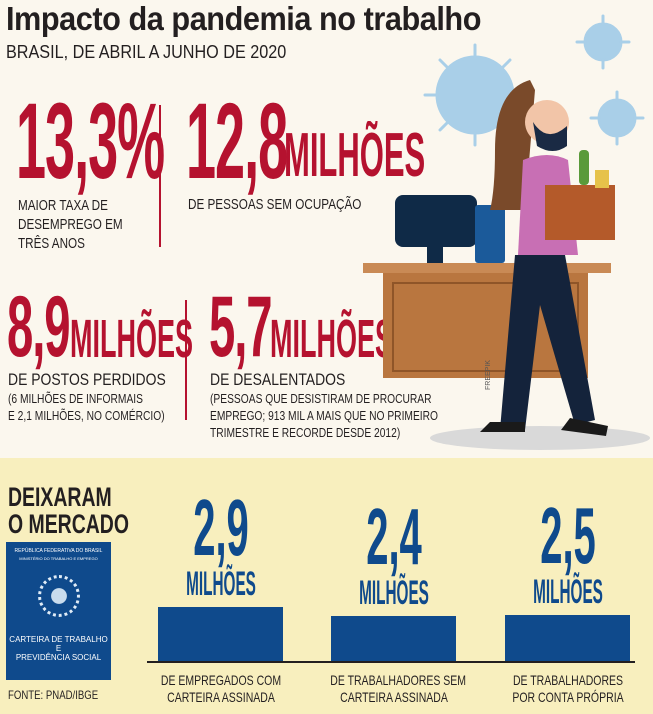  Describe the element at coordinates (241, 327) in the screenshot. I see `stat-value-discouraged: 5,7` at that location.